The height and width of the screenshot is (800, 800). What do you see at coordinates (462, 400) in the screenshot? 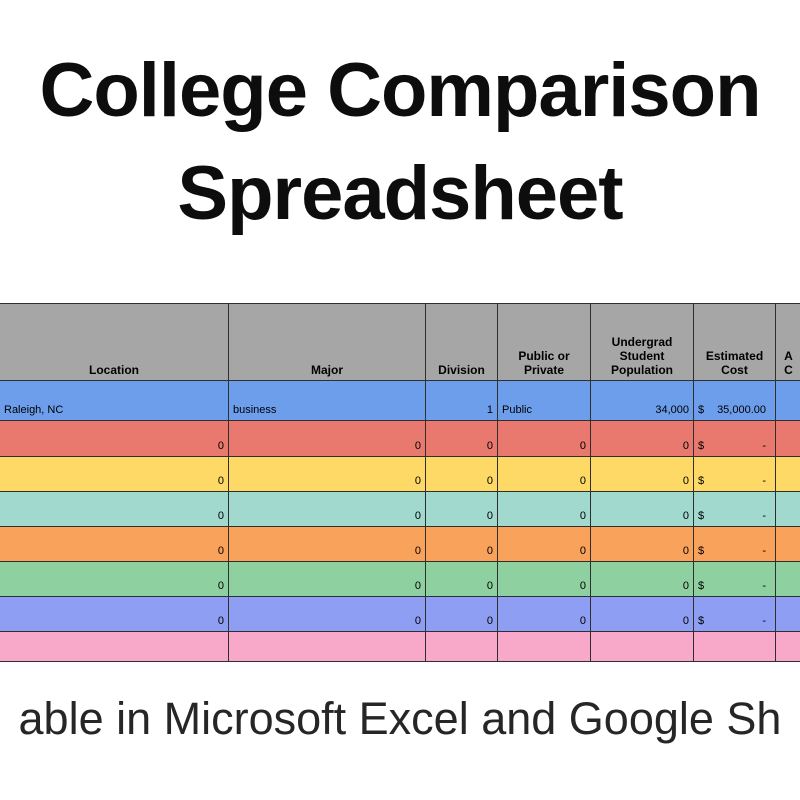
I see `cell: 1` at bounding box center [462, 400].